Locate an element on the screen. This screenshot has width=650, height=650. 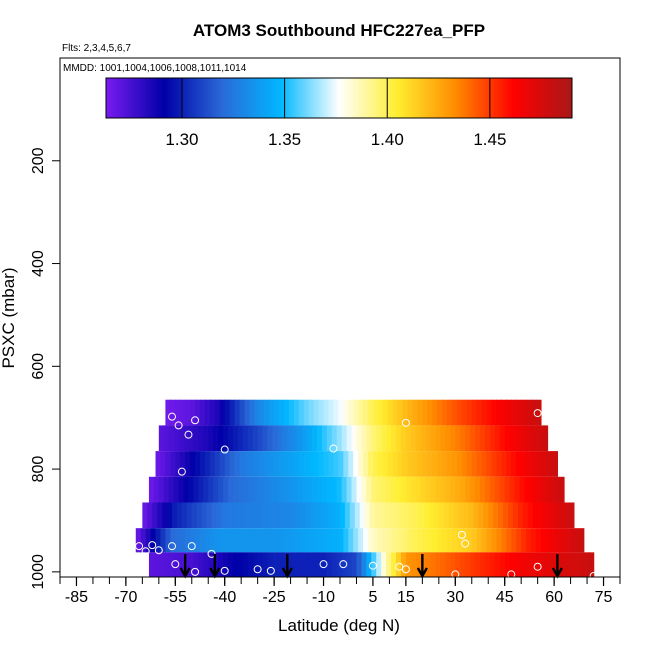
x-tick-label: -25 is located at coordinates (274, 597).